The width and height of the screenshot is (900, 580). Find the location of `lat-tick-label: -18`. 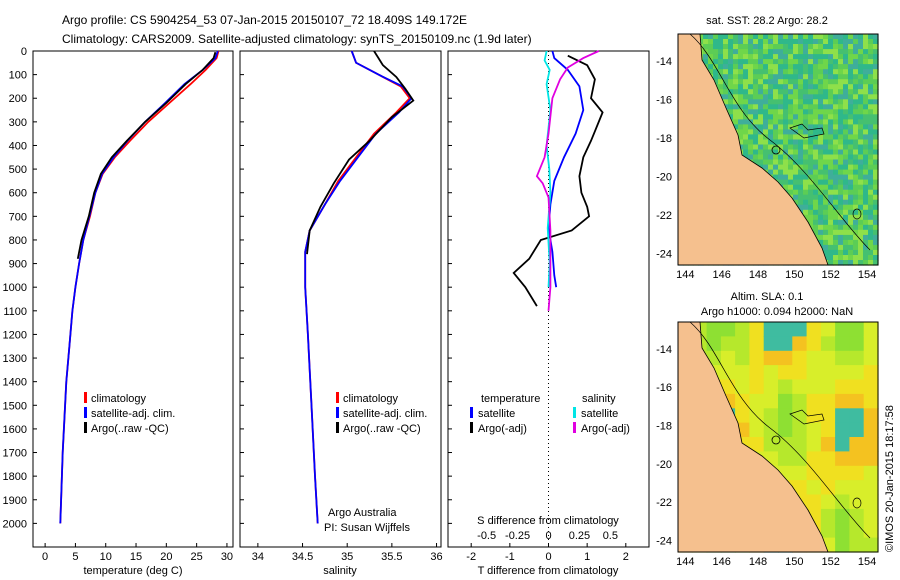

lat-tick-label: -18 is located at coordinates (664, 427).